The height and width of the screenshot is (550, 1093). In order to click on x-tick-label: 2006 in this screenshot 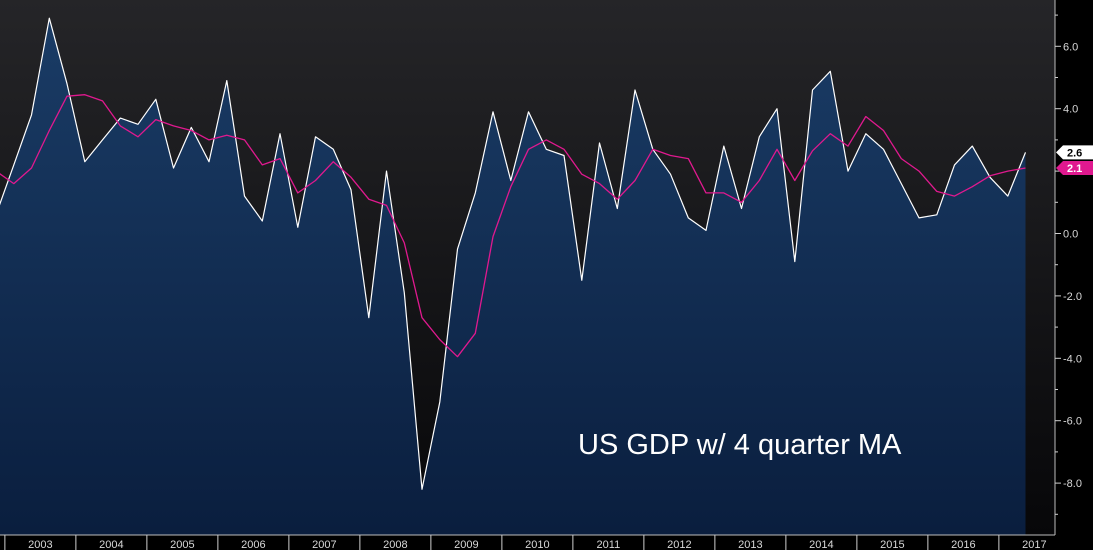, I will do `click(253, 544)`.